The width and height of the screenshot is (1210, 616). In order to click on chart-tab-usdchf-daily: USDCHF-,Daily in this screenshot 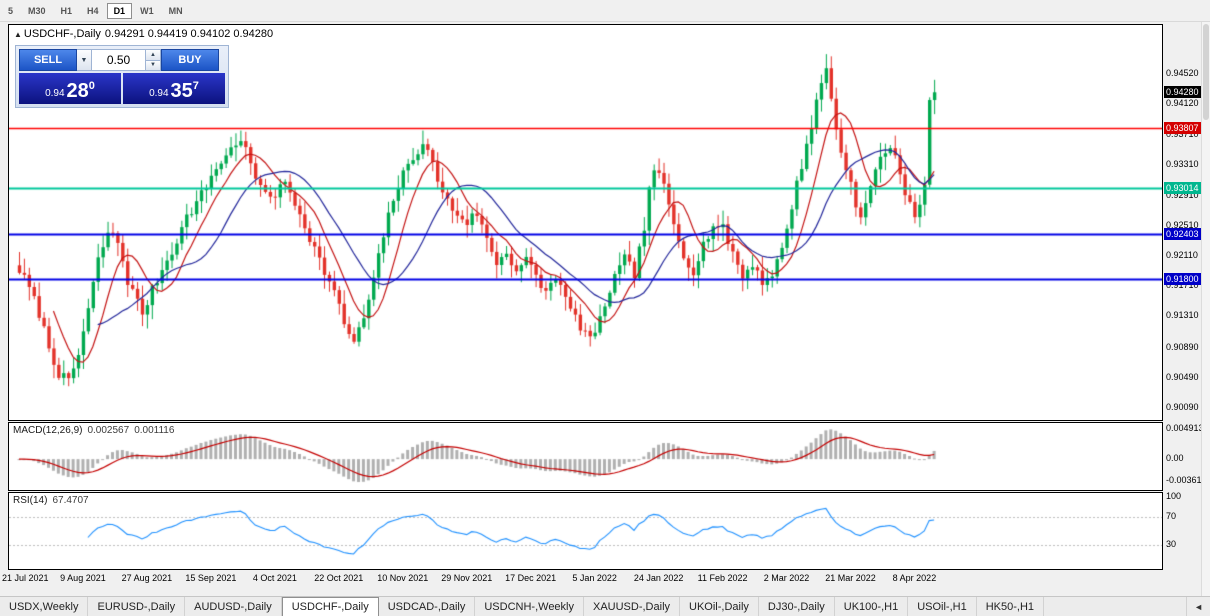, I will do `click(330, 606)`.